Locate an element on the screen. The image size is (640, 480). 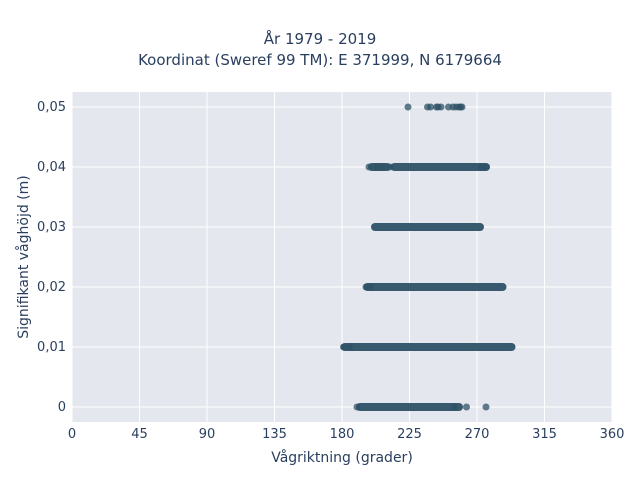
x-tick-label: 180 is located at coordinates (342, 434).